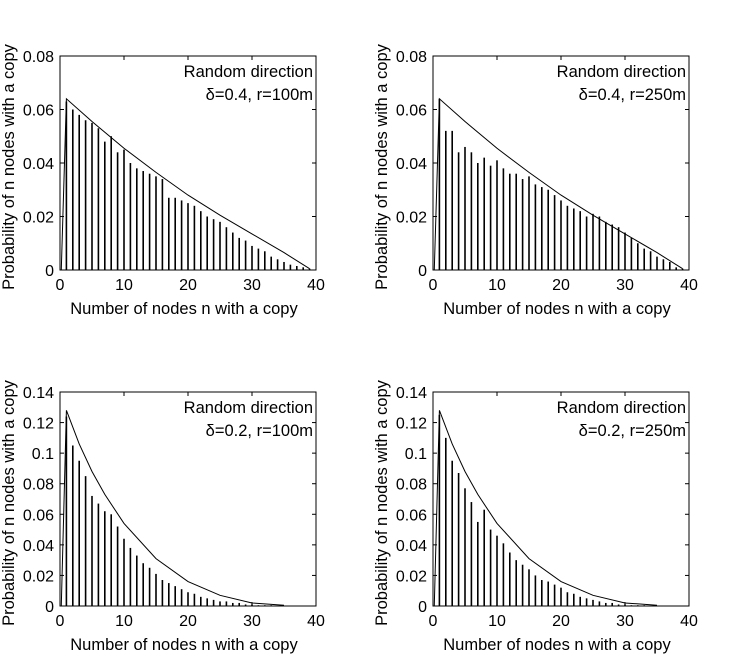 The height and width of the screenshot is (666, 729). Describe the element at coordinates (259, 431) in the screenshot. I see `annotation-line: δ=0.2, r=100m` at that location.